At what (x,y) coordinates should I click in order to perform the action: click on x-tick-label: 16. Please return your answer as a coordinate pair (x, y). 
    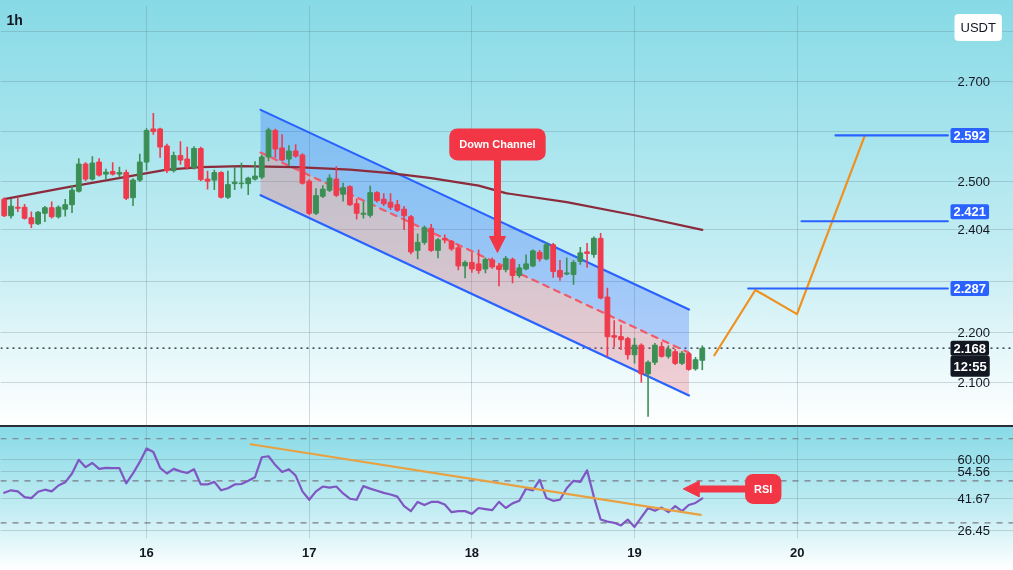
    Looking at the image, I should click on (146, 552).